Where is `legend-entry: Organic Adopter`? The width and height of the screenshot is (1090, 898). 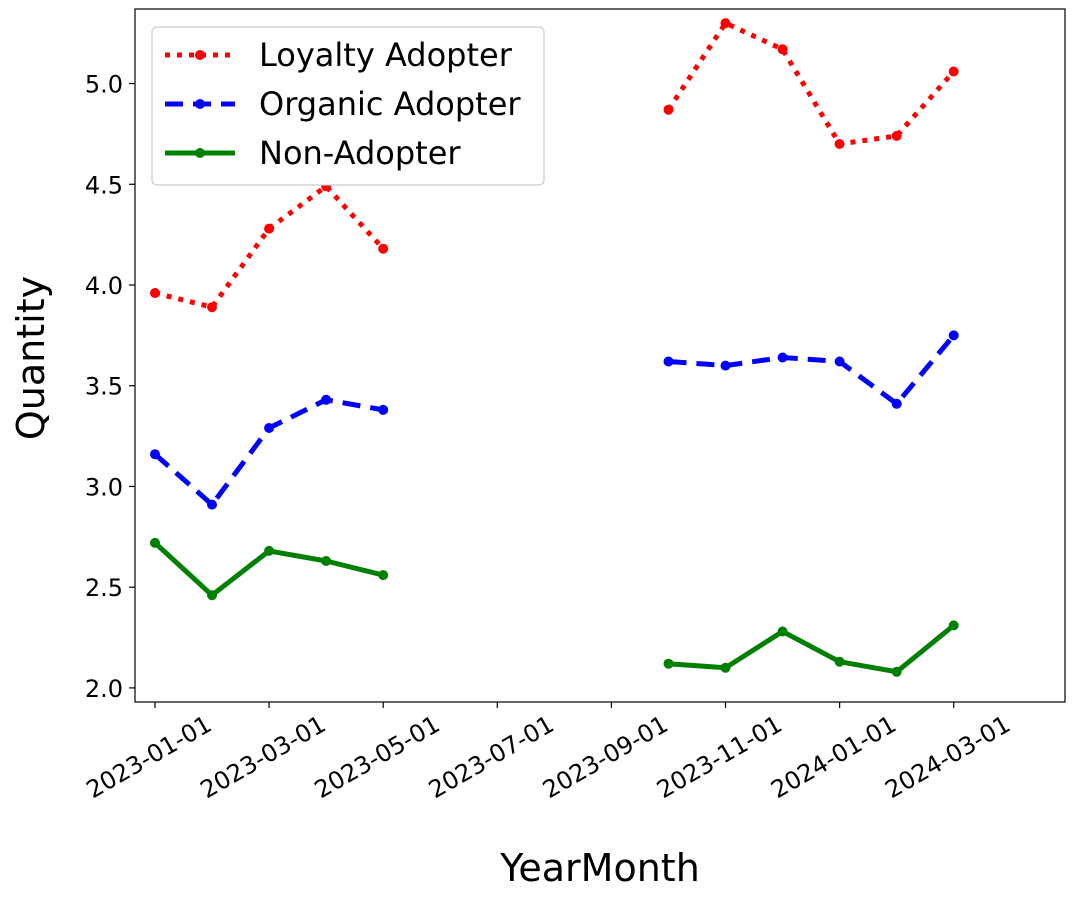
legend-entry: Organic Adopter is located at coordinates (343, 104).